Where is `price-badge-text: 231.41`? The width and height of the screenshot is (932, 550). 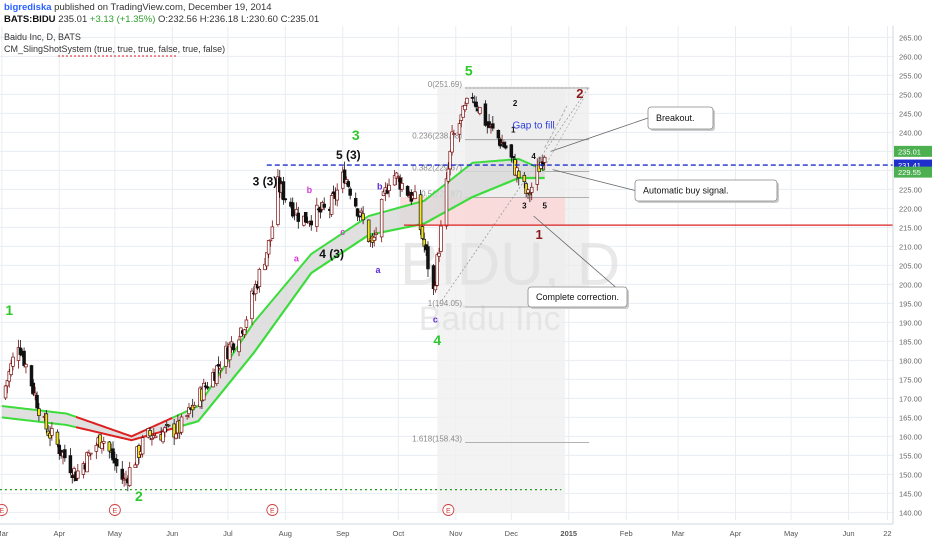 price-badge-text: 231.41 is located at coordinates (909, 165).